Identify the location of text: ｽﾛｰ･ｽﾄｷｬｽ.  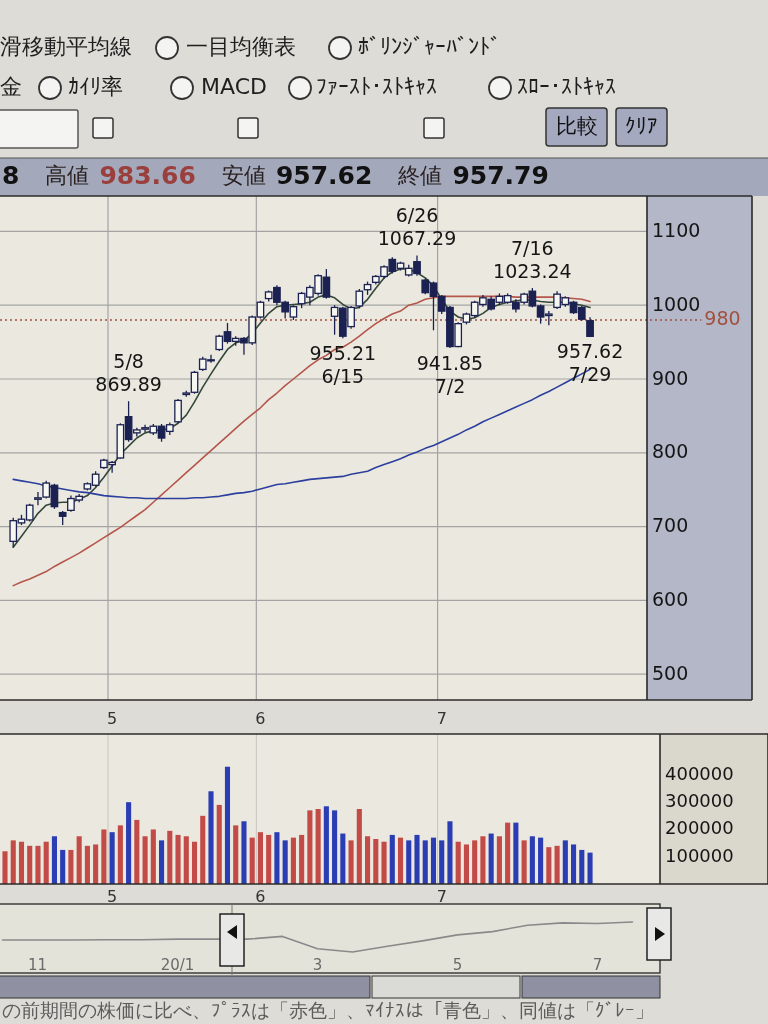
(566, 86).